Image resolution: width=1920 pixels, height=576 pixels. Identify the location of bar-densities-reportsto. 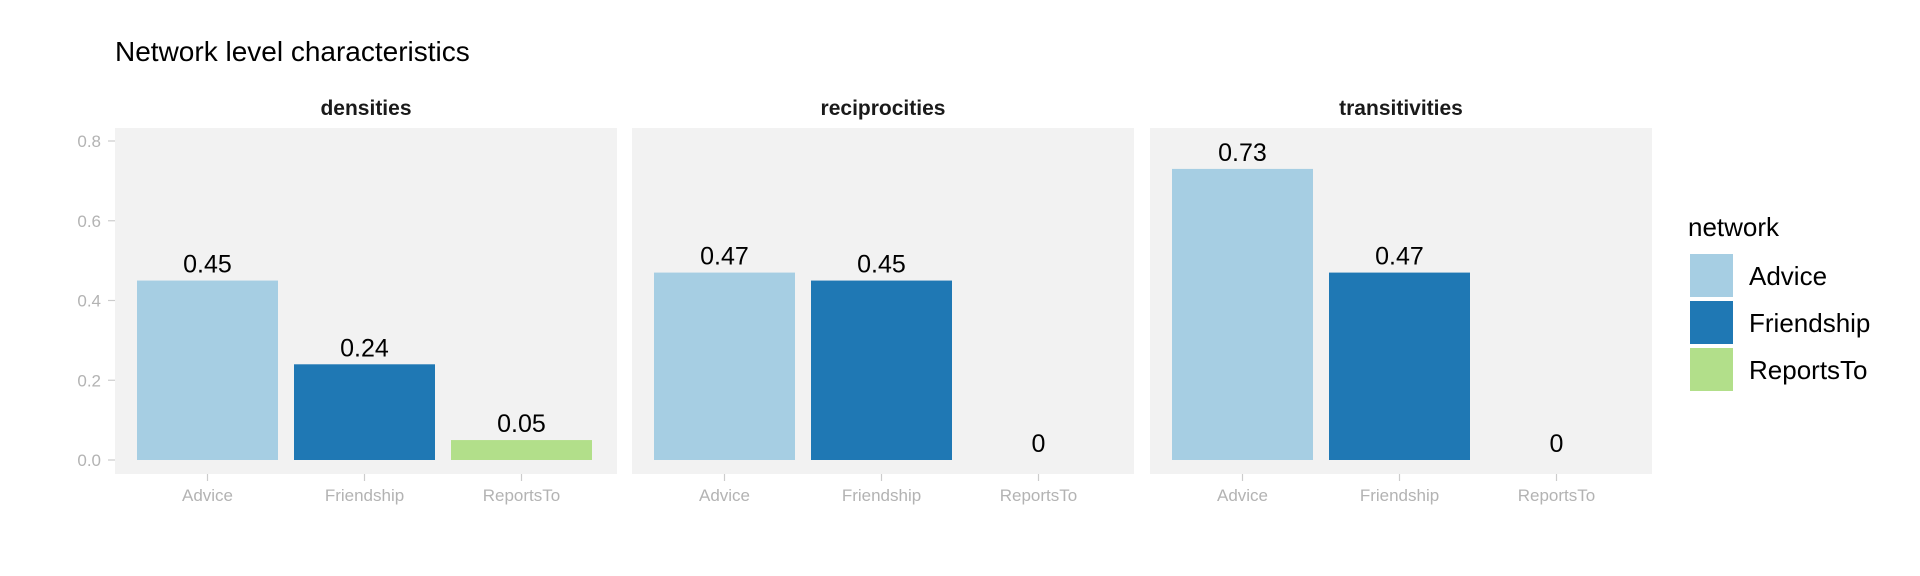
(521, 450).